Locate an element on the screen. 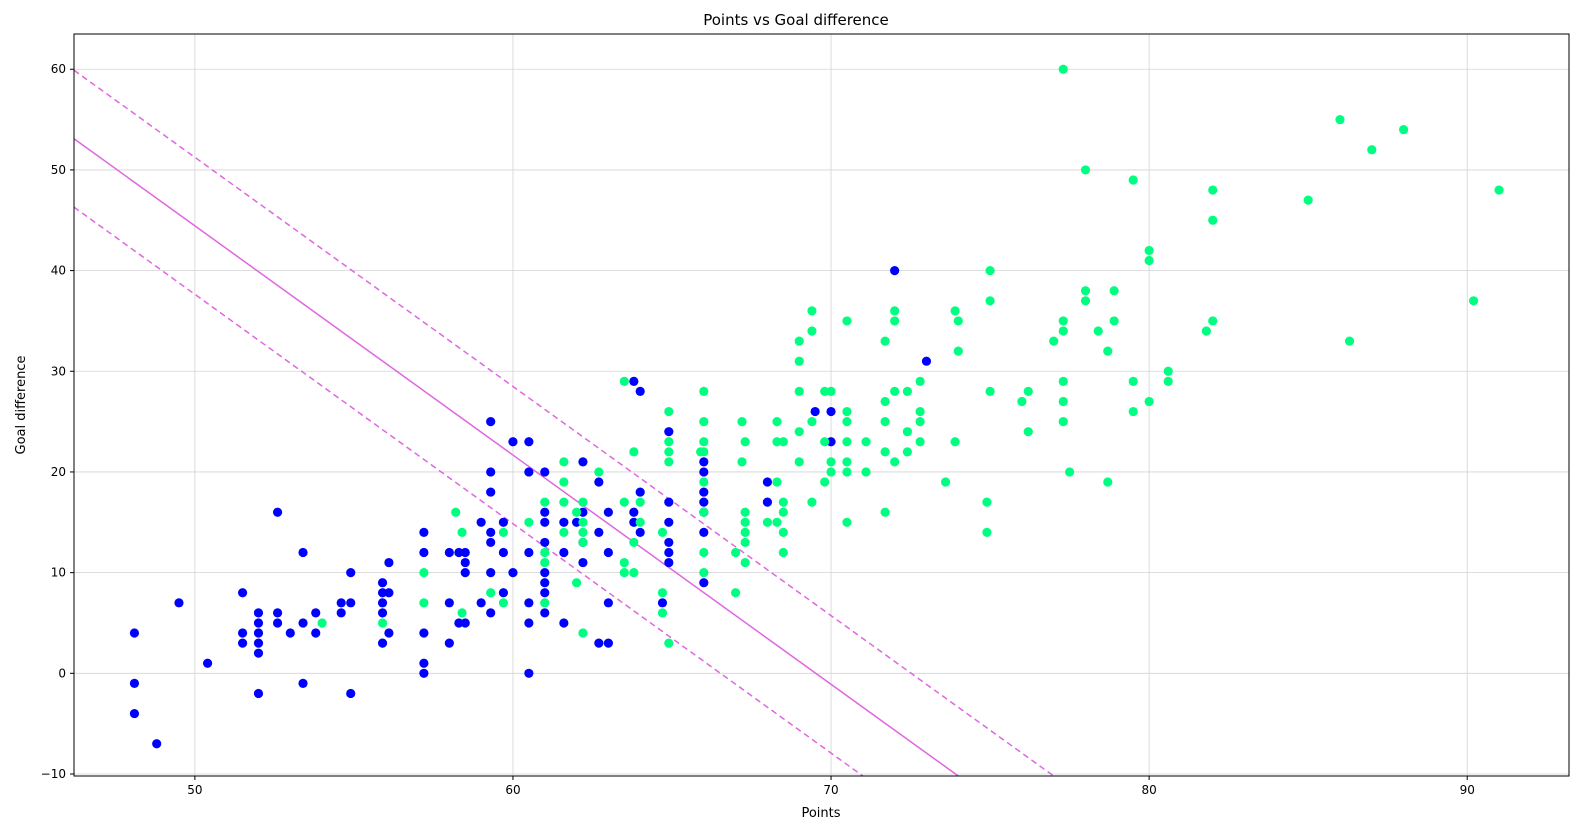 The image size is (1593, 831). y-tick-label: −10 is located at coordinates (53, 774).